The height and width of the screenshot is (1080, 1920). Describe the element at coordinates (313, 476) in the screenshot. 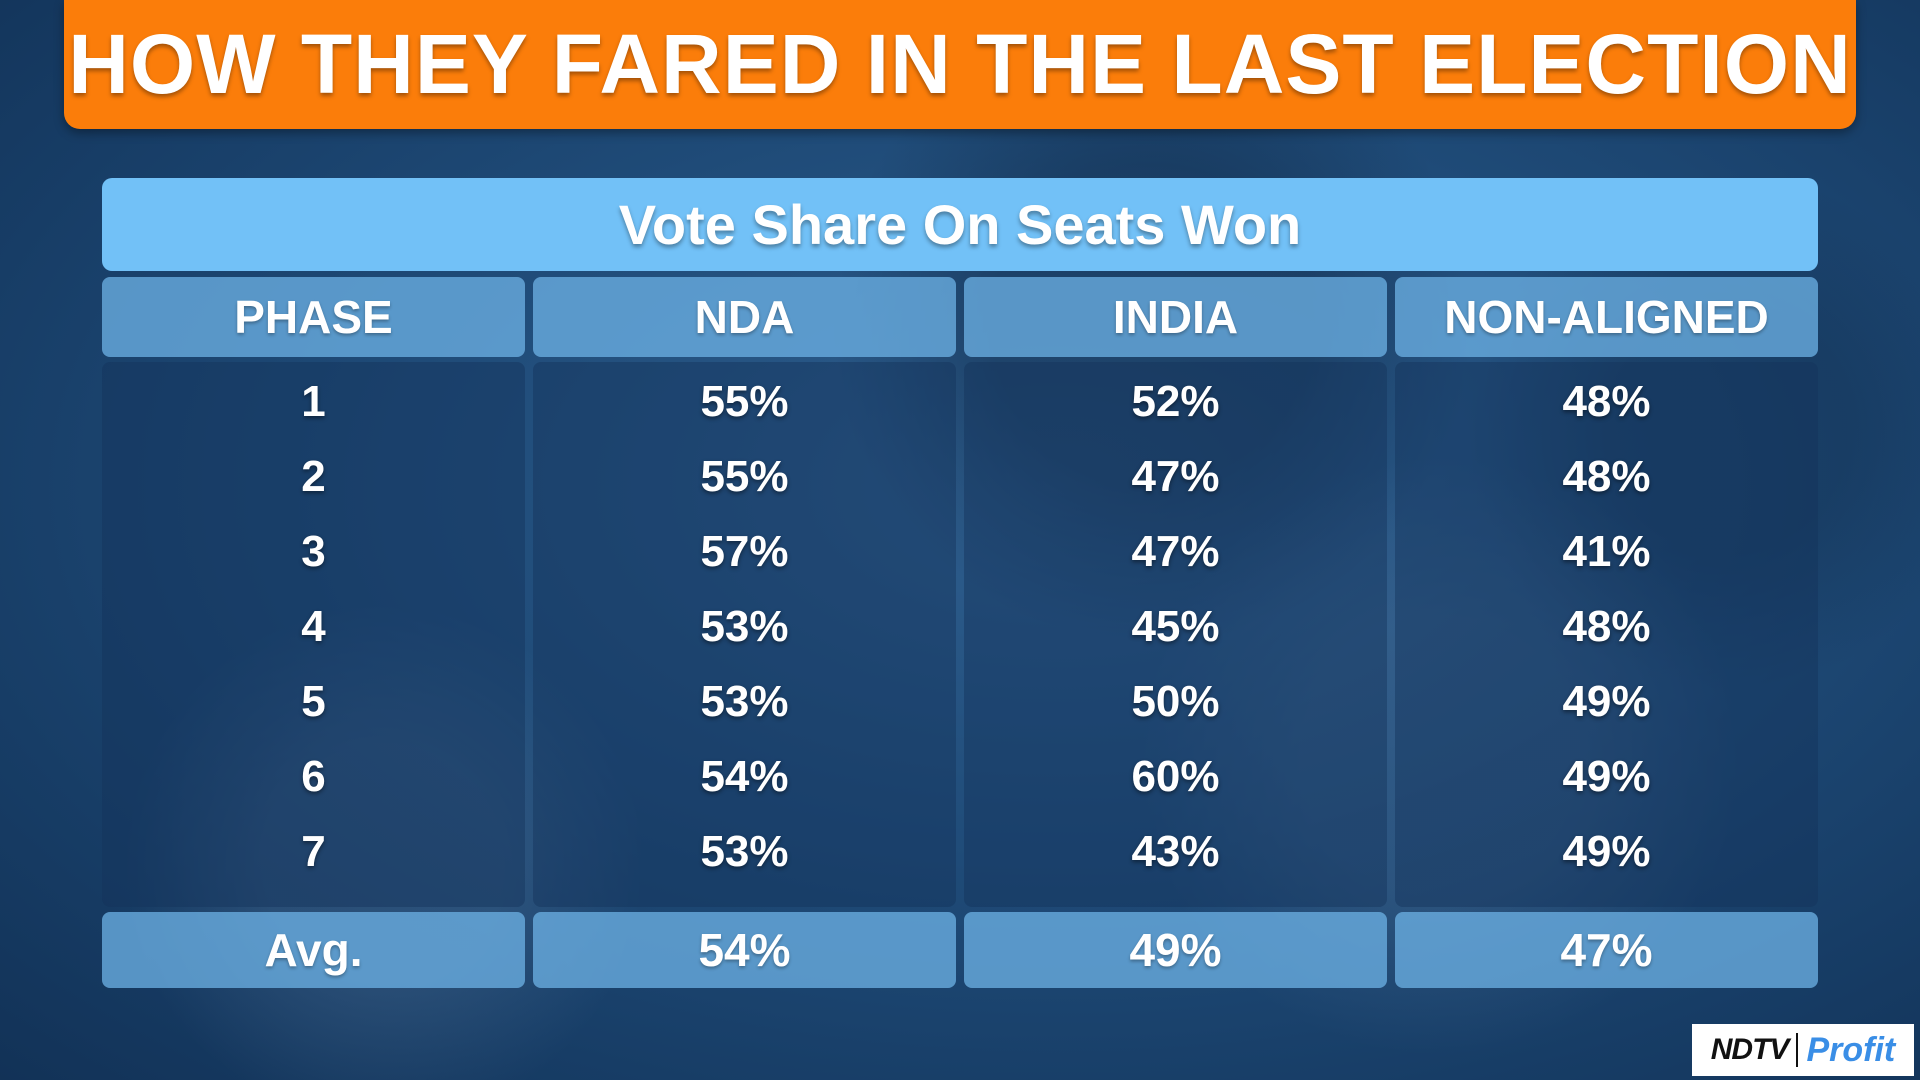

I see `table-cell-phase-row-2: 2` at that location.